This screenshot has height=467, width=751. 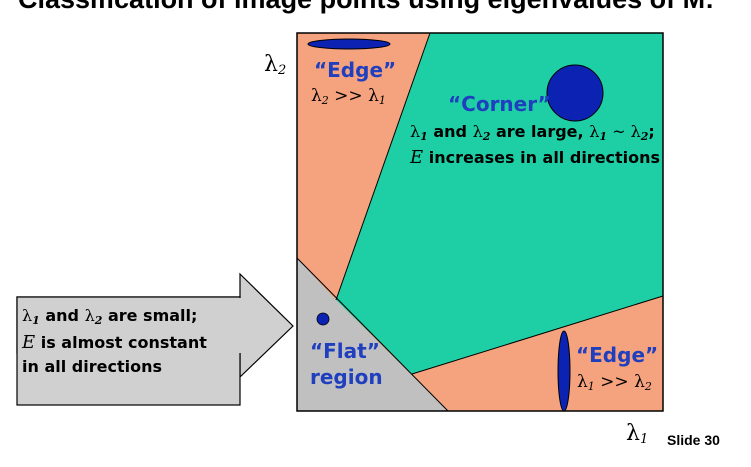 I want to click on flat-region, so click(x=372, y=334).